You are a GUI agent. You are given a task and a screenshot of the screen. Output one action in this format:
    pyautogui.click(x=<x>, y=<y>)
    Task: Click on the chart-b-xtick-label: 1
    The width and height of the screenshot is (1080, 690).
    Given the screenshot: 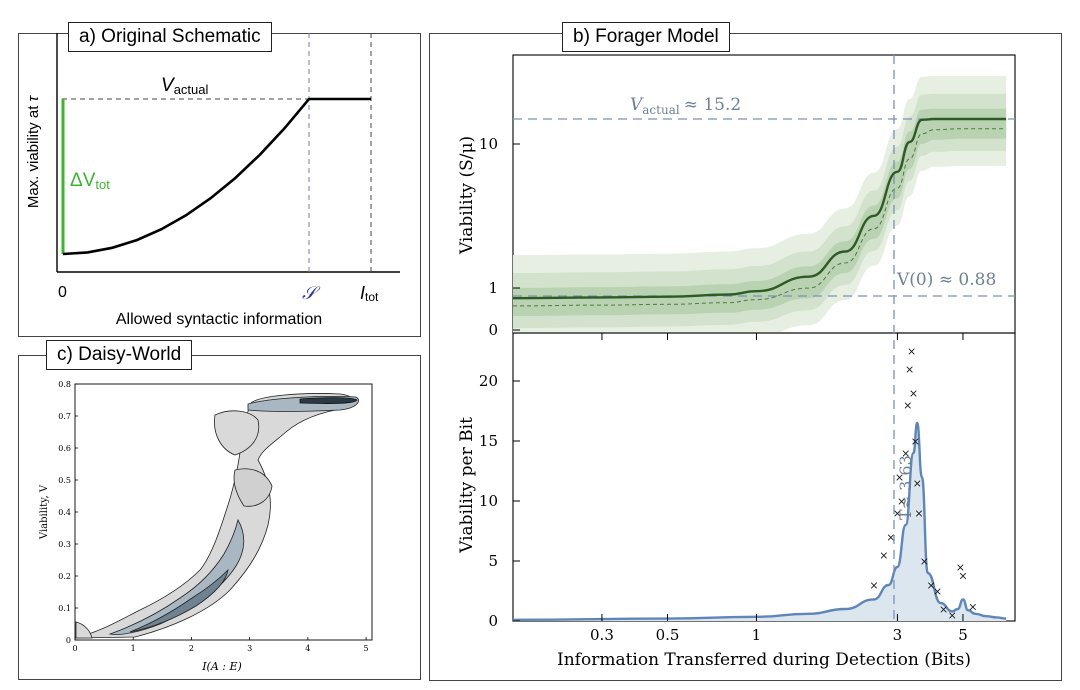 What is the action you would take?
    pyautogui.click(x=757, y=635)
    